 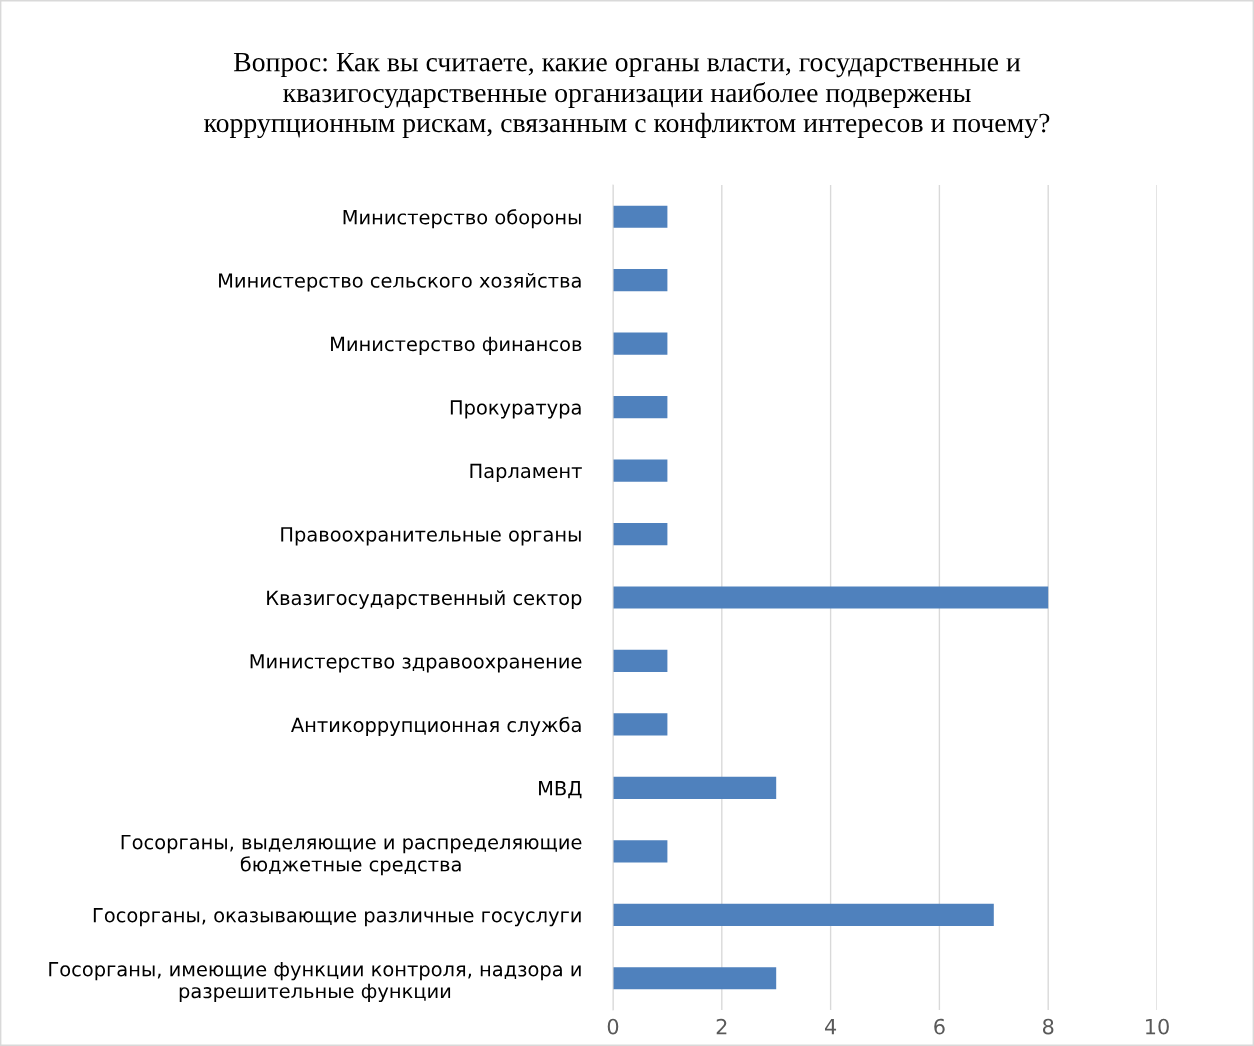 I want to click on x-tick-label: 10, so click(x=1157, y=1026).